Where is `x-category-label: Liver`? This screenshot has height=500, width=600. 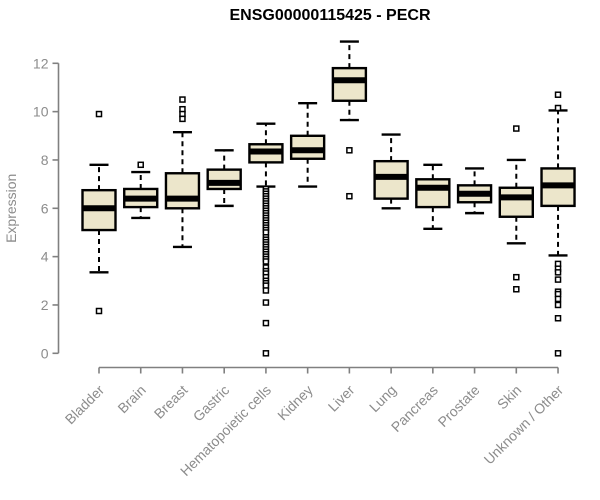
x-category-label: Liver is located at coordinates (341, 398).